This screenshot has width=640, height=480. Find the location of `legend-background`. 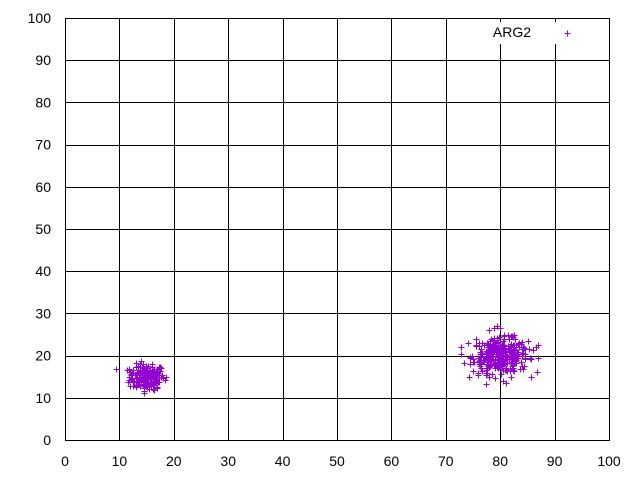

legend-background is located at coordinates (542, 33).